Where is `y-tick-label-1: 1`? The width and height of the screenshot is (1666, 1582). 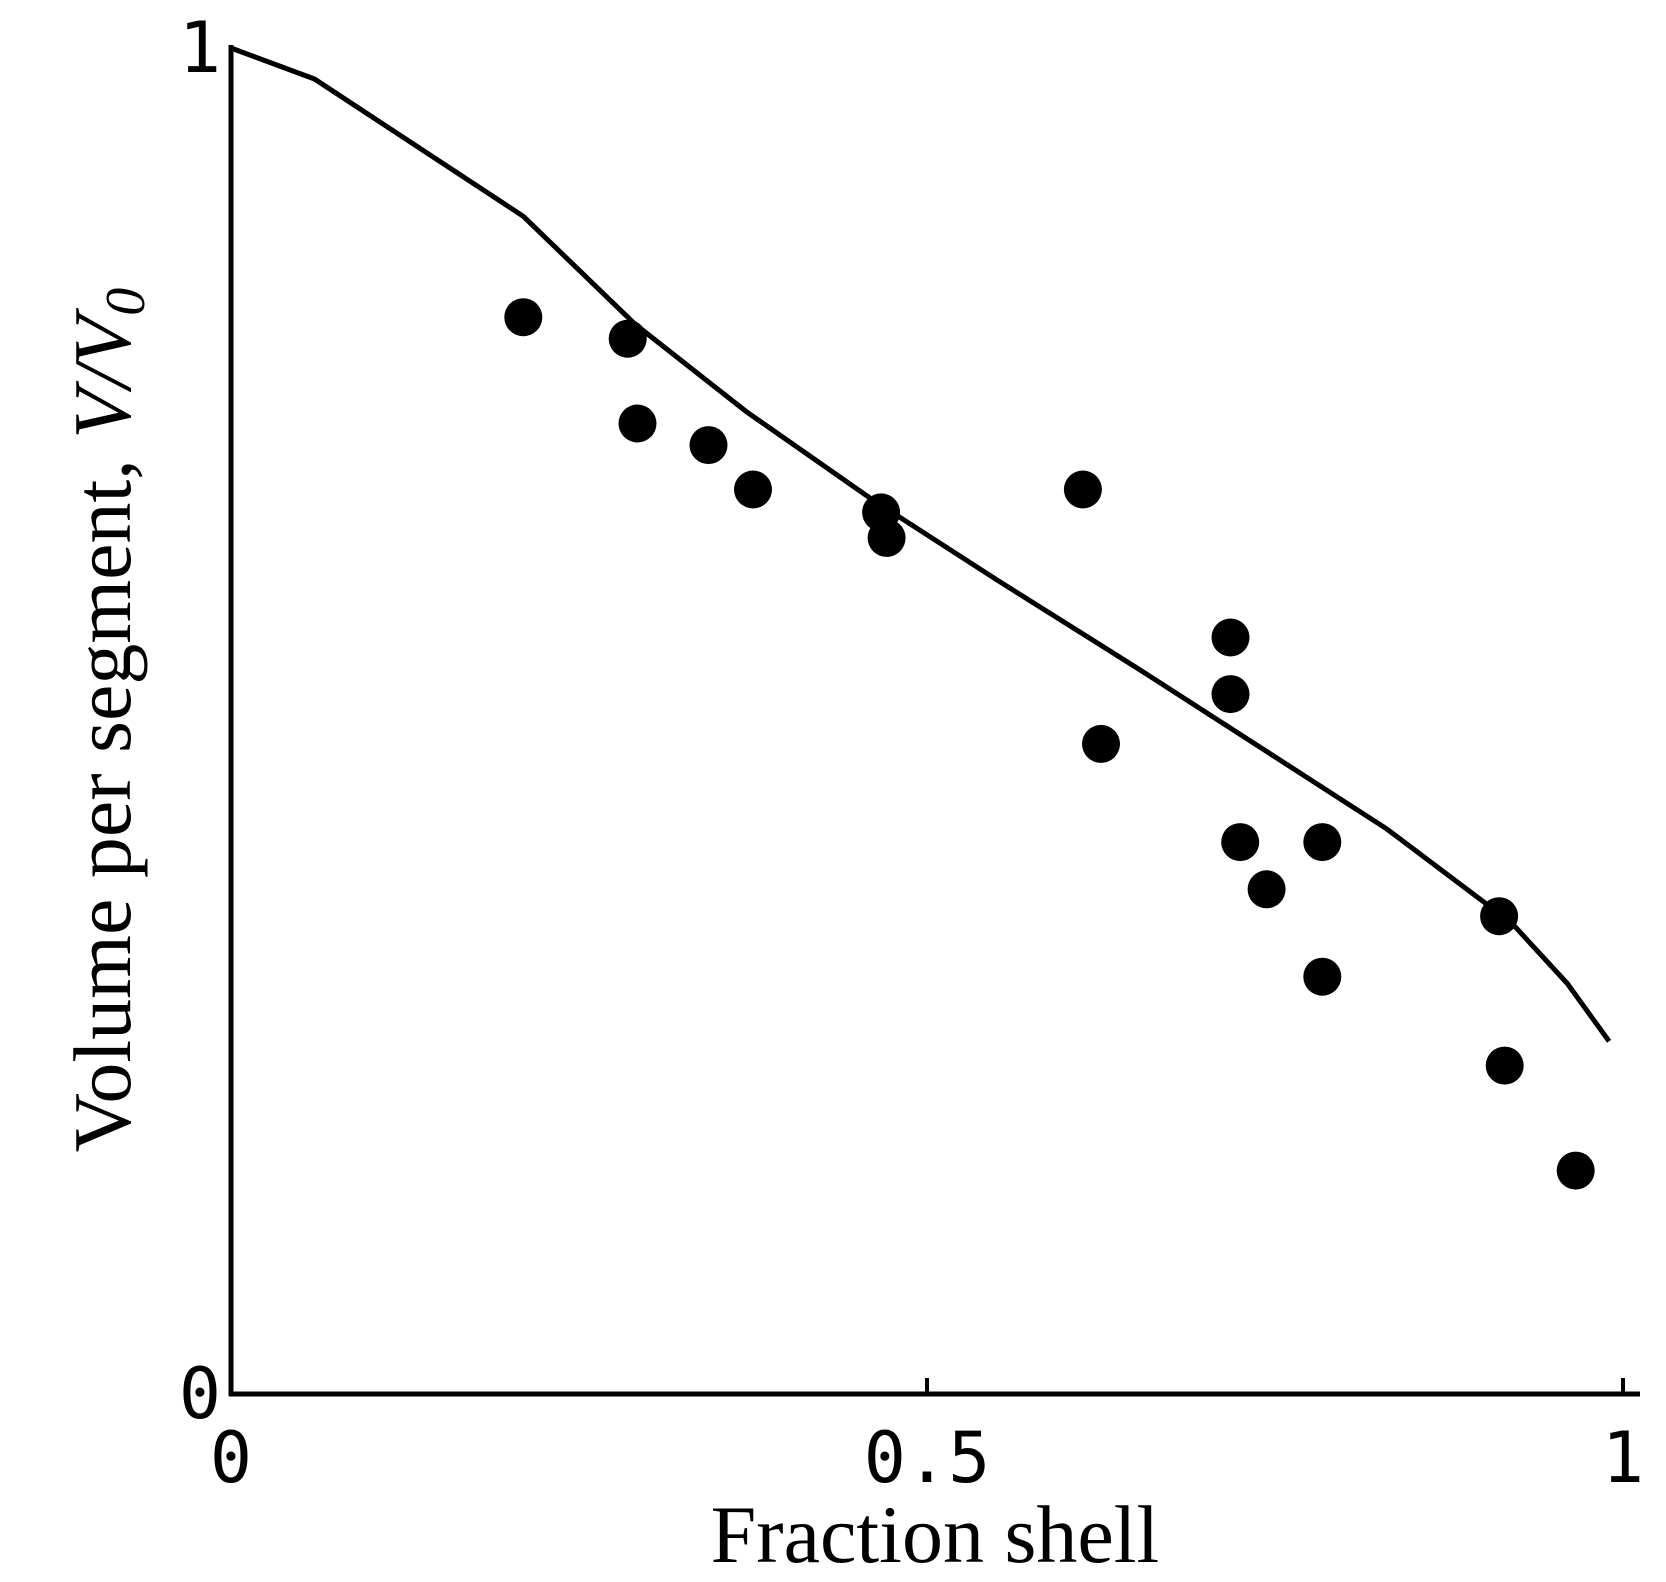 y-tick-label-1: 1 is located at coordinates (200, 48).